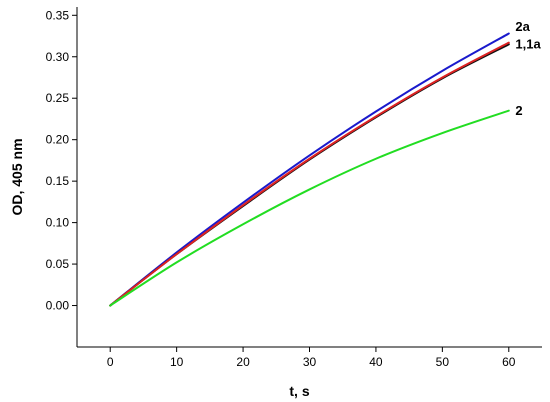  What do you see at coordinates (58, 181) in the screenshot?
I see `y-tick-label: 0.15` at bounding box center [58, 181].